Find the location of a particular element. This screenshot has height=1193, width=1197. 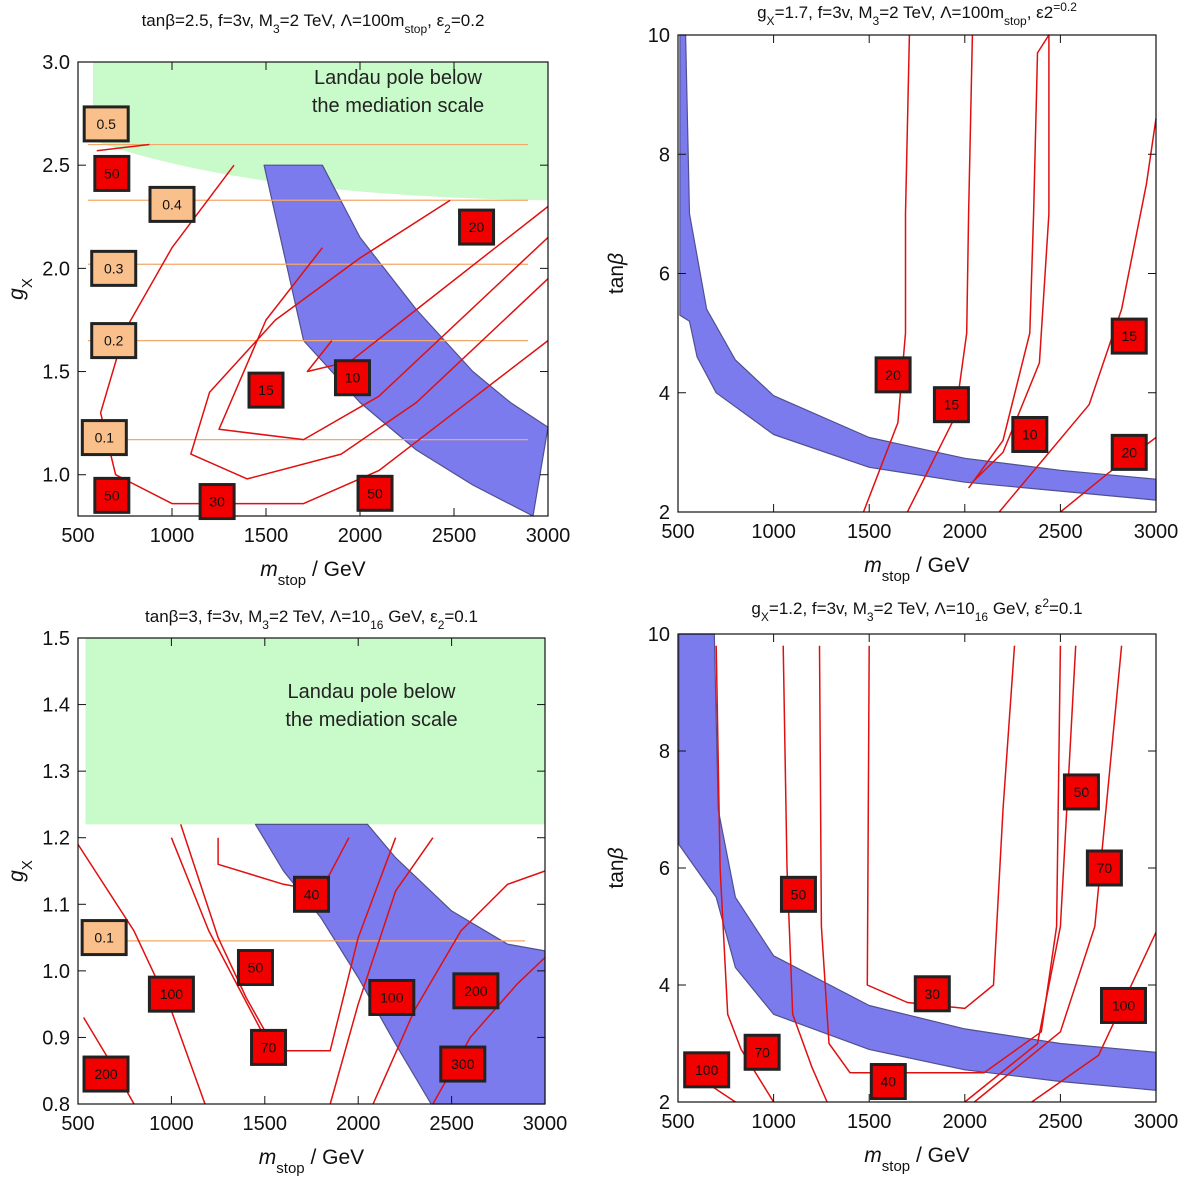

contour-label: 0.4 is located at coordinates (172, 204).